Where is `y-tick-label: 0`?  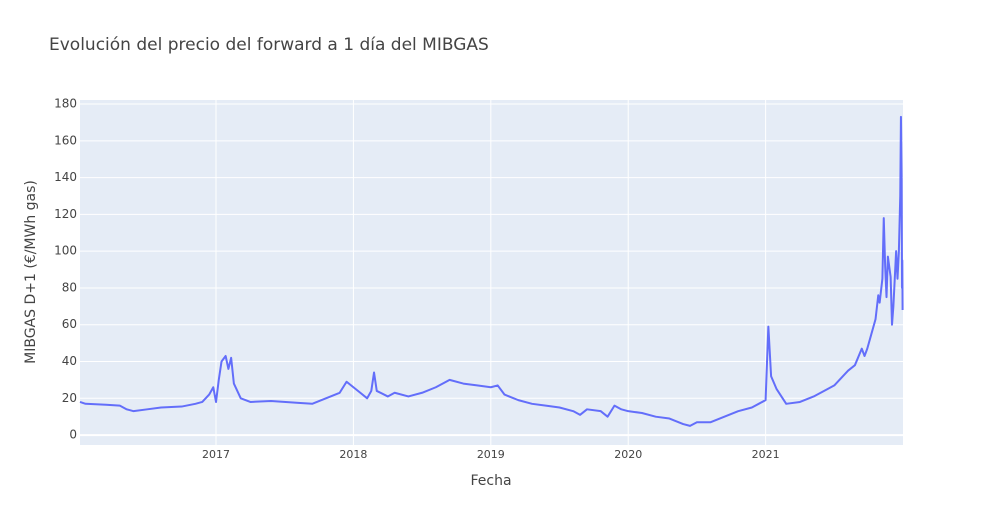
y-tick-label: 0 is located at coordinates (73, 435).